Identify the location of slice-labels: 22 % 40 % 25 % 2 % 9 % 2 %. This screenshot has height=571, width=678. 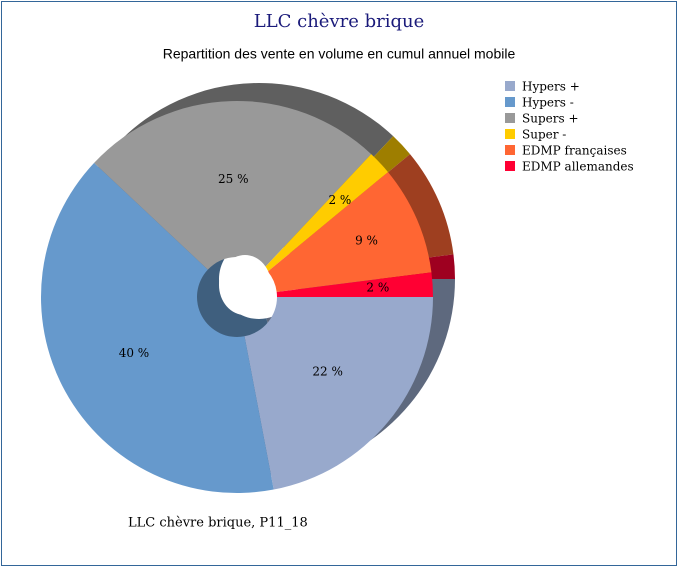
(254, 275).